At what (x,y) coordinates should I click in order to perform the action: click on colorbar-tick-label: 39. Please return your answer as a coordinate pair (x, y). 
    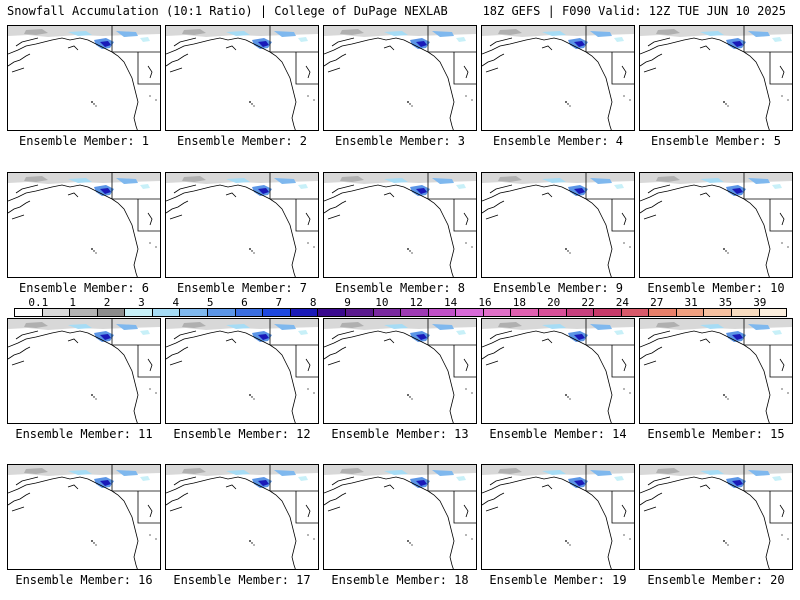
    Looking at the image, I should click on (760, 302).